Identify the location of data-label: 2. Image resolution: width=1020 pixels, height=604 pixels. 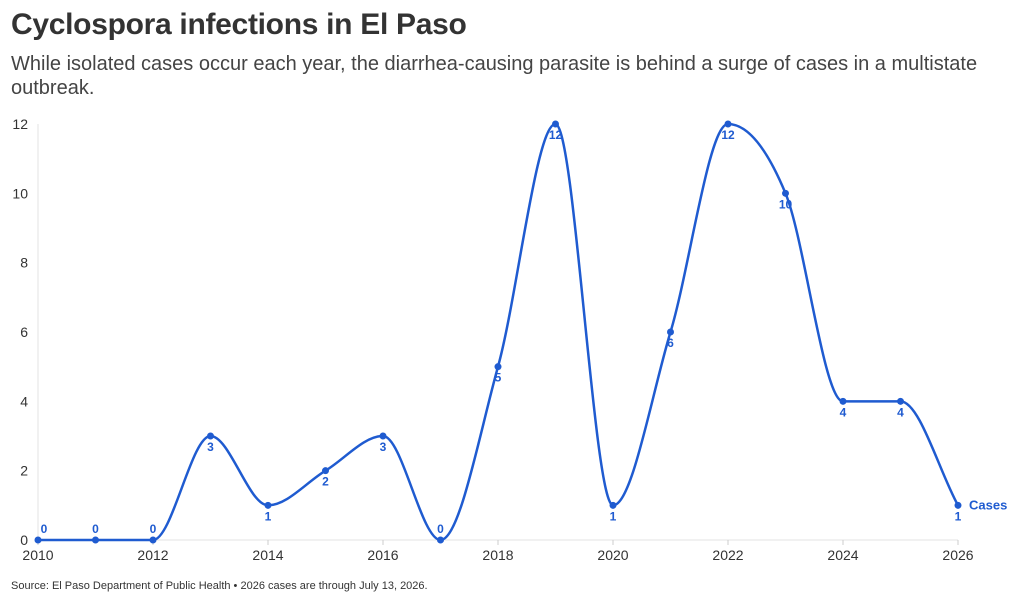
(325, 482).